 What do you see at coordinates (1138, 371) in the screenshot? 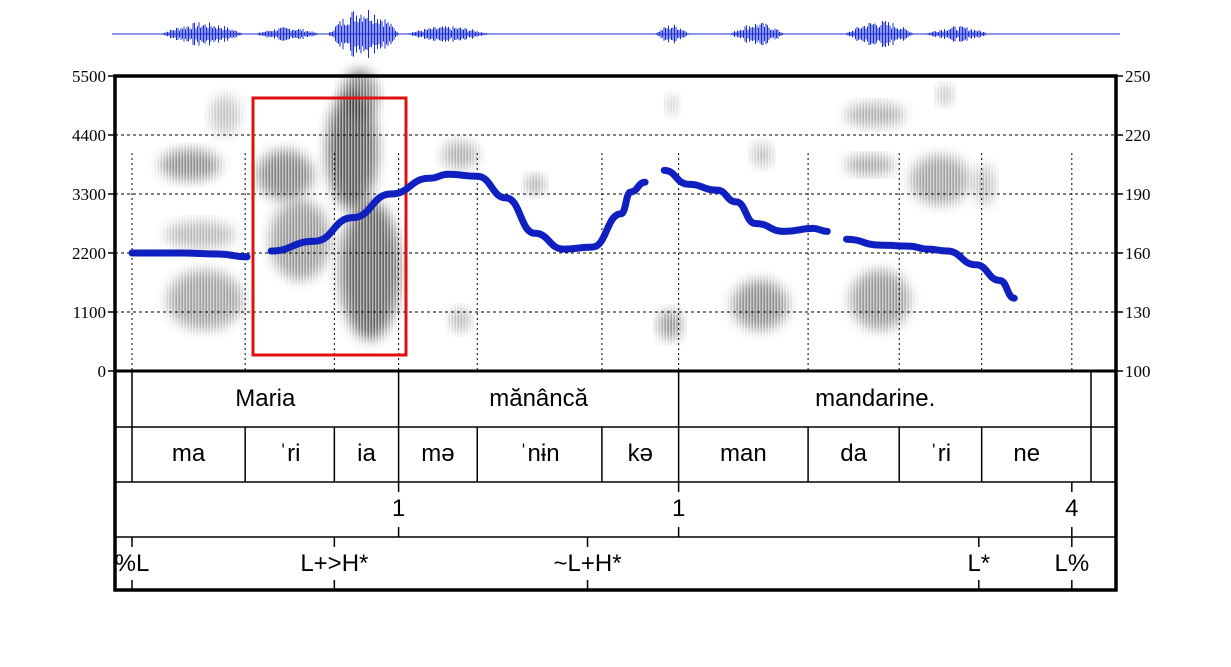
I see `right-axis-tick-label: 100` at bounding box center [1138, 371].